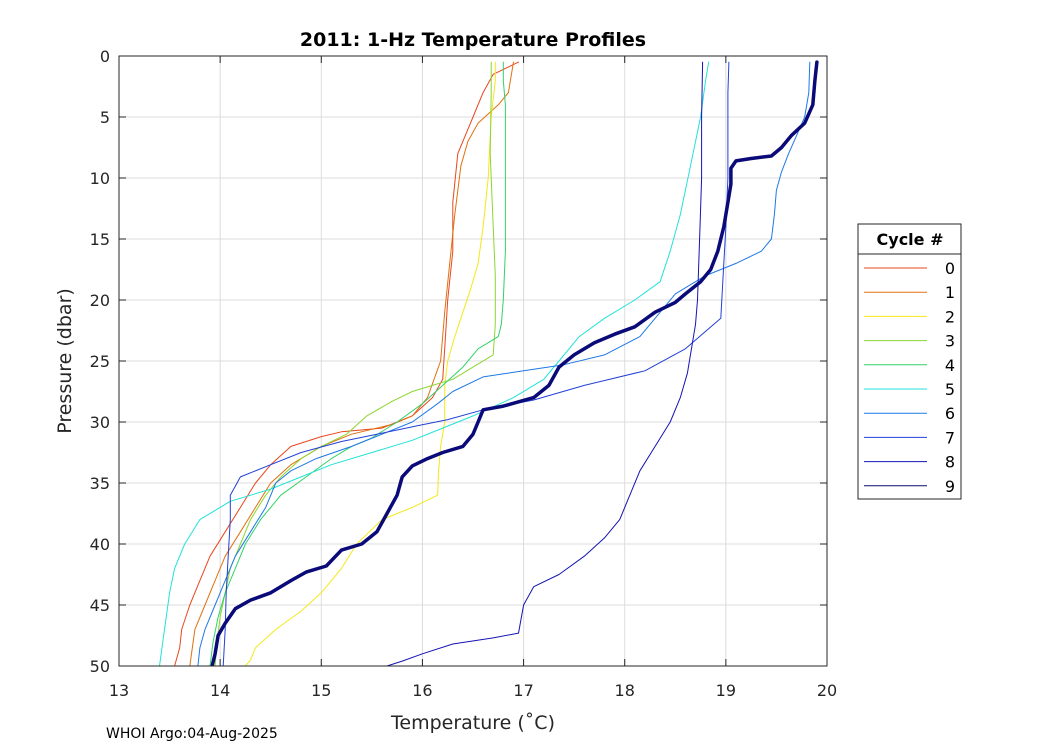 This screenshot has width=1050, height=750. Describe the element at coordinates (119, 690) in the screenshot. I see `x-tick-label: 13` at that location.